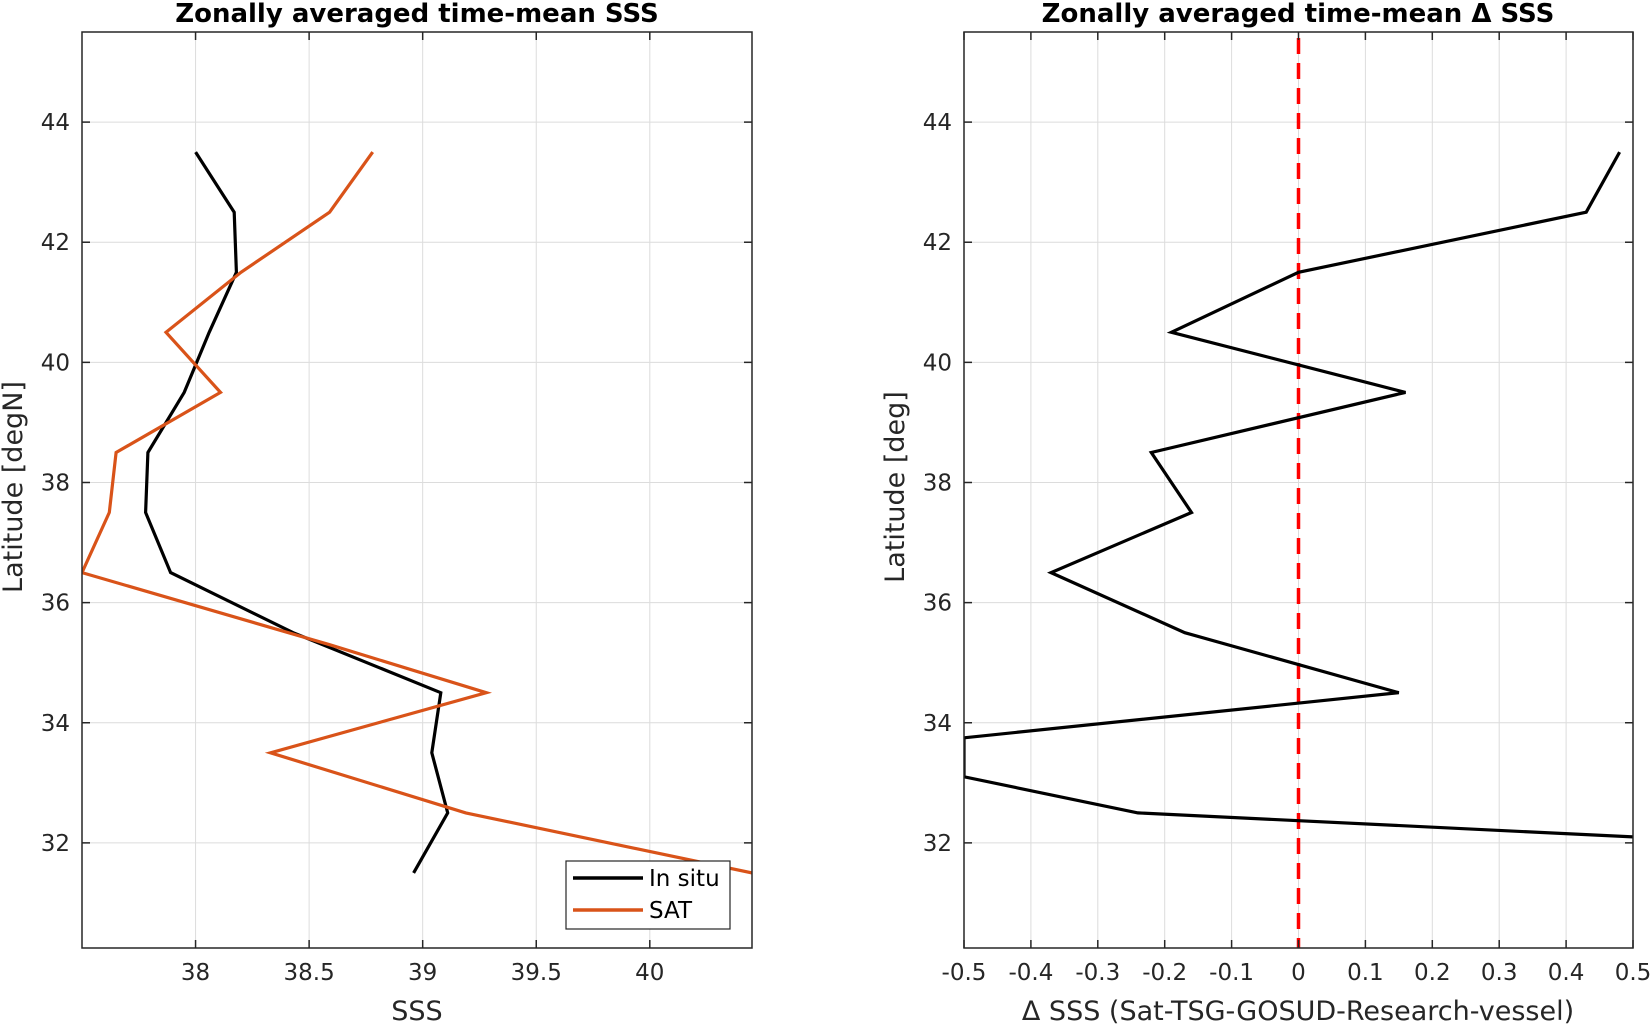 This screenshot has width=1651, height=1025. I want to click on legend-label-sat: SAT, so click(671, 911).